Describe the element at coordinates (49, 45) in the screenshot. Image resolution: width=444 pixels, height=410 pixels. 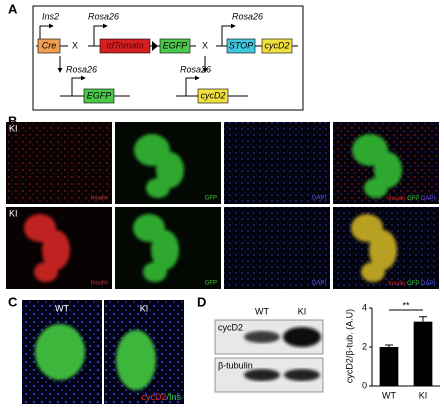
I see `gene-label: Cre` at that location.